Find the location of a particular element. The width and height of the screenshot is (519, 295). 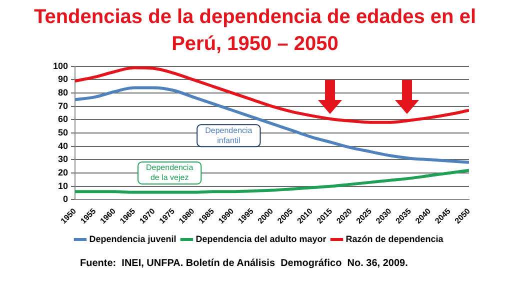

legend-label: Razón de dependencia is located at coordinates (395, 239).